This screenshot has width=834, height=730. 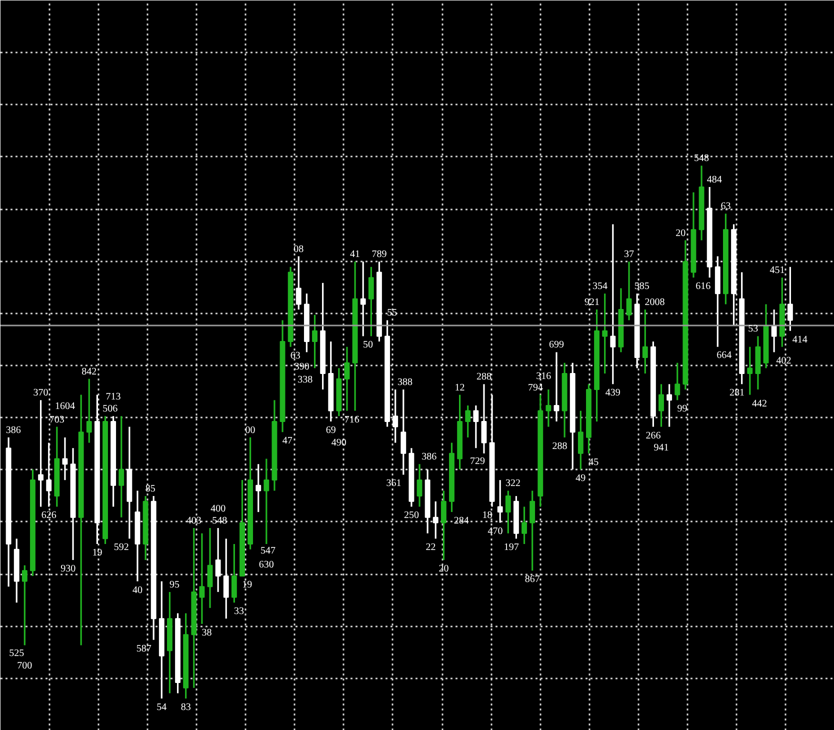 I want to click on annotation: 386, so click(x=429, y=457).